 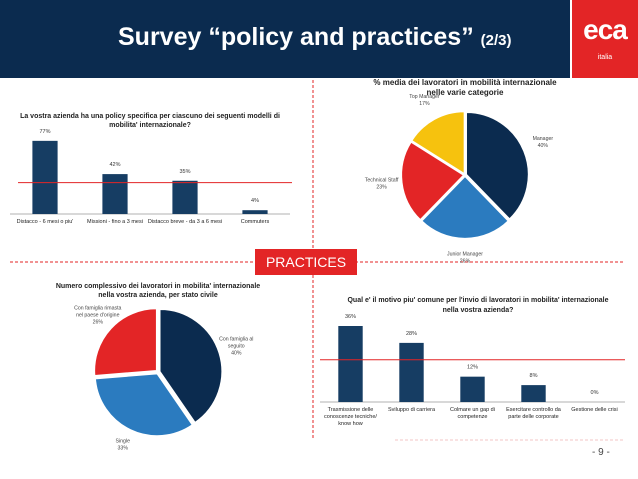 What do you see at coordinates (351, 410) in the screenshot?
I see `category-tick-label: Trasmissione delle` at bounding box center [351, 410].